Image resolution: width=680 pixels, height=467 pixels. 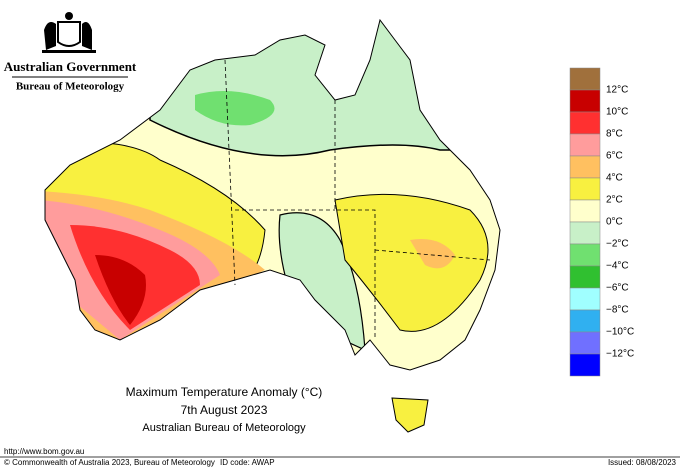 I want to click on map-source: Australian Bureau of Meteorology, so click(x=224, y=428).